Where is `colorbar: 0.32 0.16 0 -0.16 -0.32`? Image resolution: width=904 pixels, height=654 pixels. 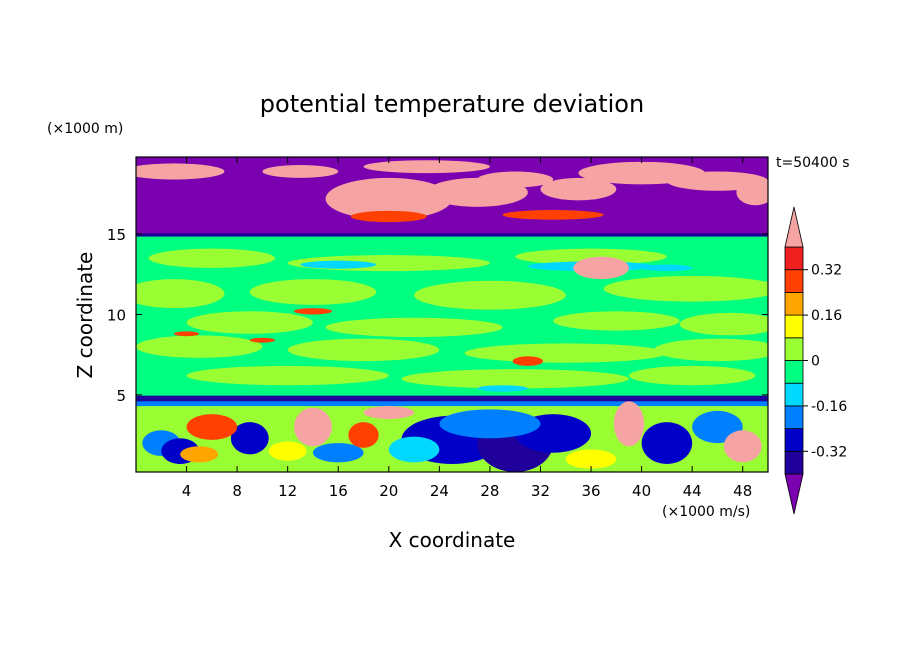
colorbar: 0.32 0.16 0 -0.16 -0.32 is located at coordinates (815, 360).